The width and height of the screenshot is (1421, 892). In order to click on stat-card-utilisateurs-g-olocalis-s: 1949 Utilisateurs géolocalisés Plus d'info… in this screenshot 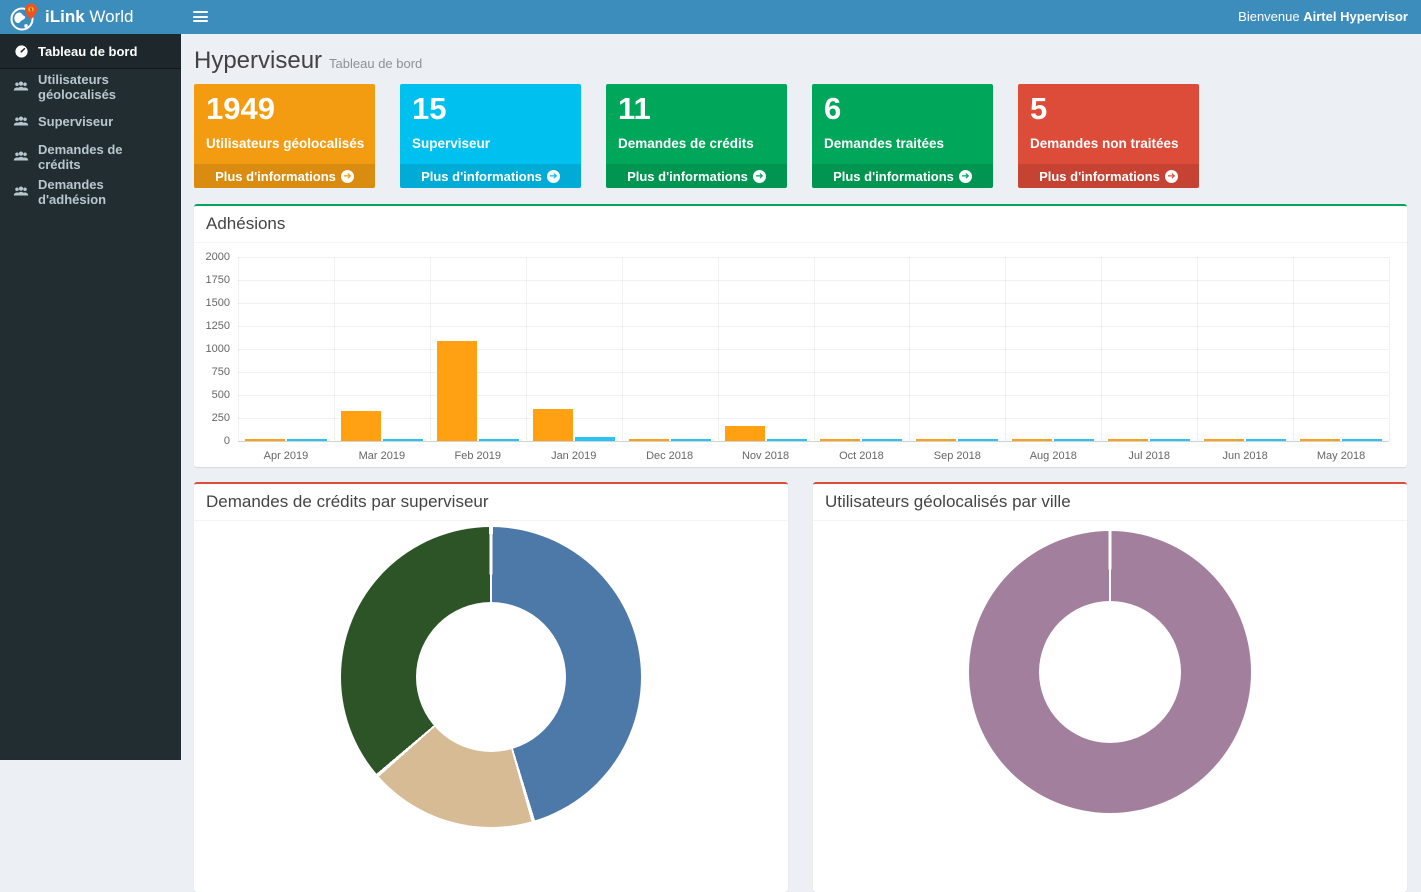, I will do `click(284, 136)`.